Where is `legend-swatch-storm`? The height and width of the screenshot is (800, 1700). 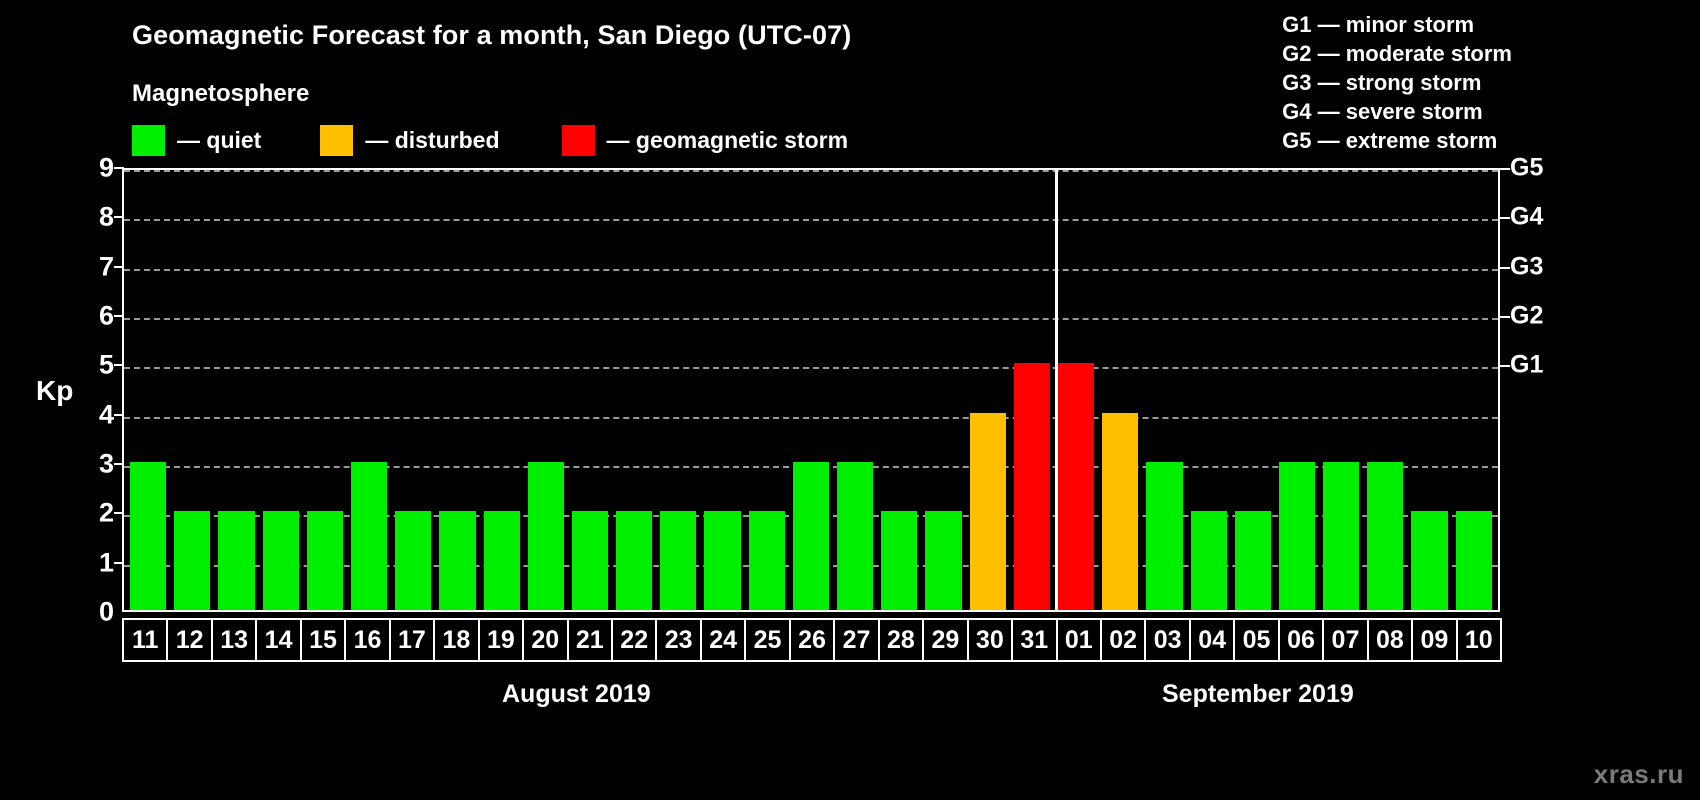
legend-swatch-storm is located at coordinates (578, 140).